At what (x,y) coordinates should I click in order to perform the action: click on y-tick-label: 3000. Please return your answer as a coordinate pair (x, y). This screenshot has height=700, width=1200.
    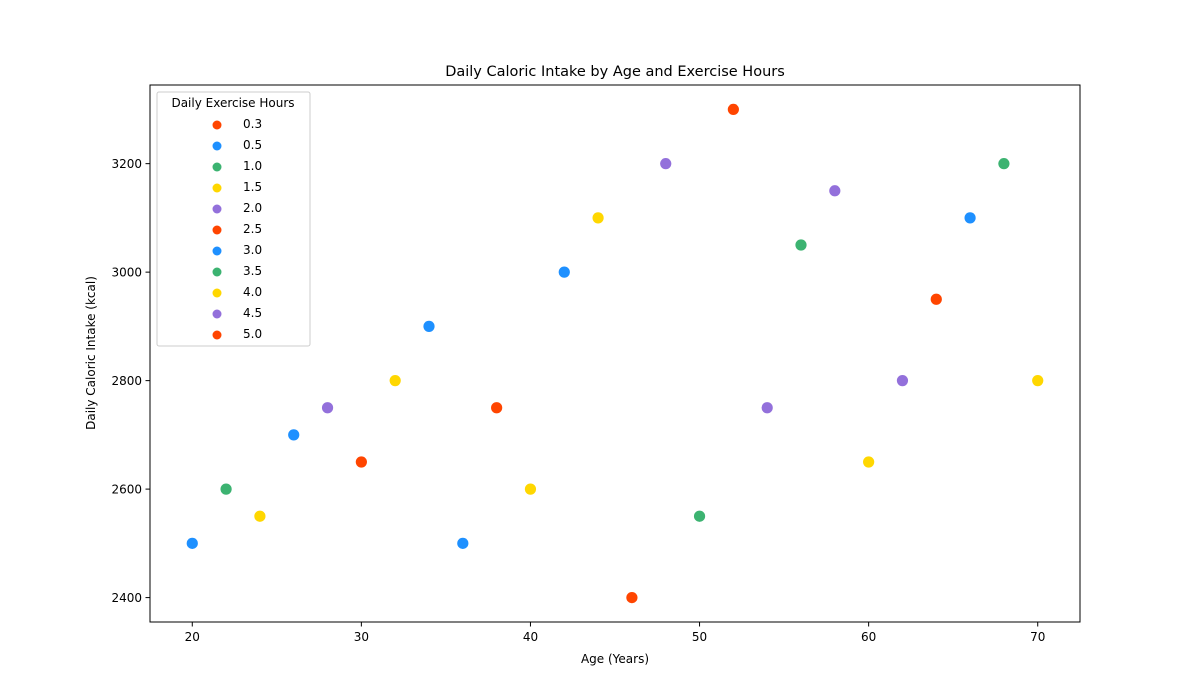
    Looking at the image, I should click on (126, 273).